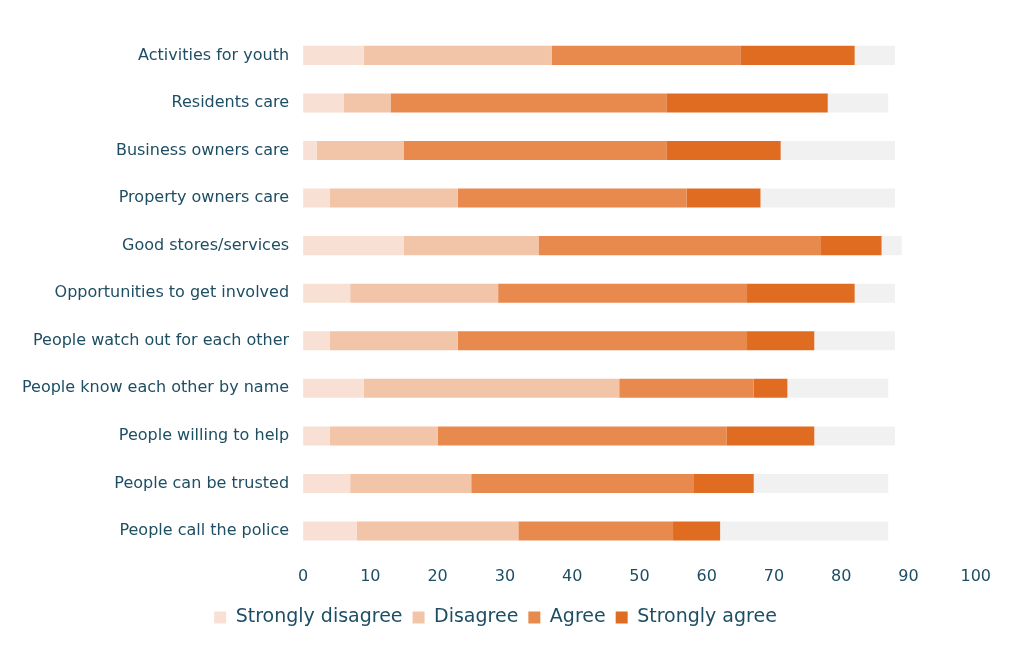  What do you see at coordinates (202, 482) in the screenshot?
I see `y-tick-label: People can be trusted` at bounding box center [202, 482].